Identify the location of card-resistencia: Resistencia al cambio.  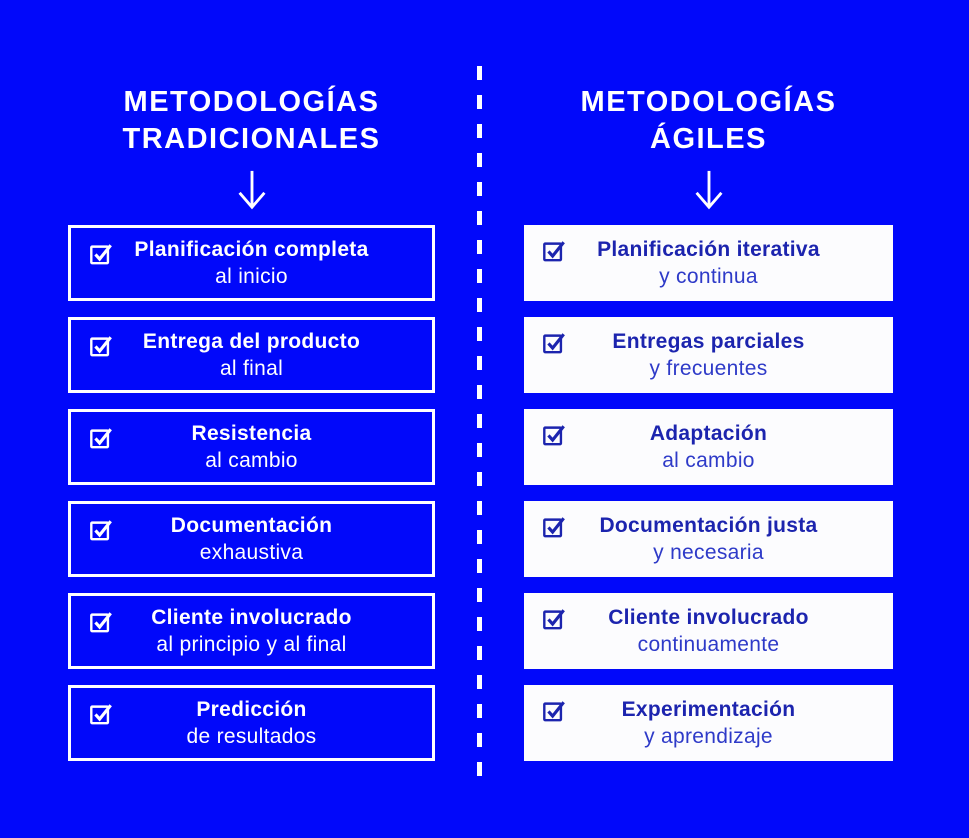
(251, 447).